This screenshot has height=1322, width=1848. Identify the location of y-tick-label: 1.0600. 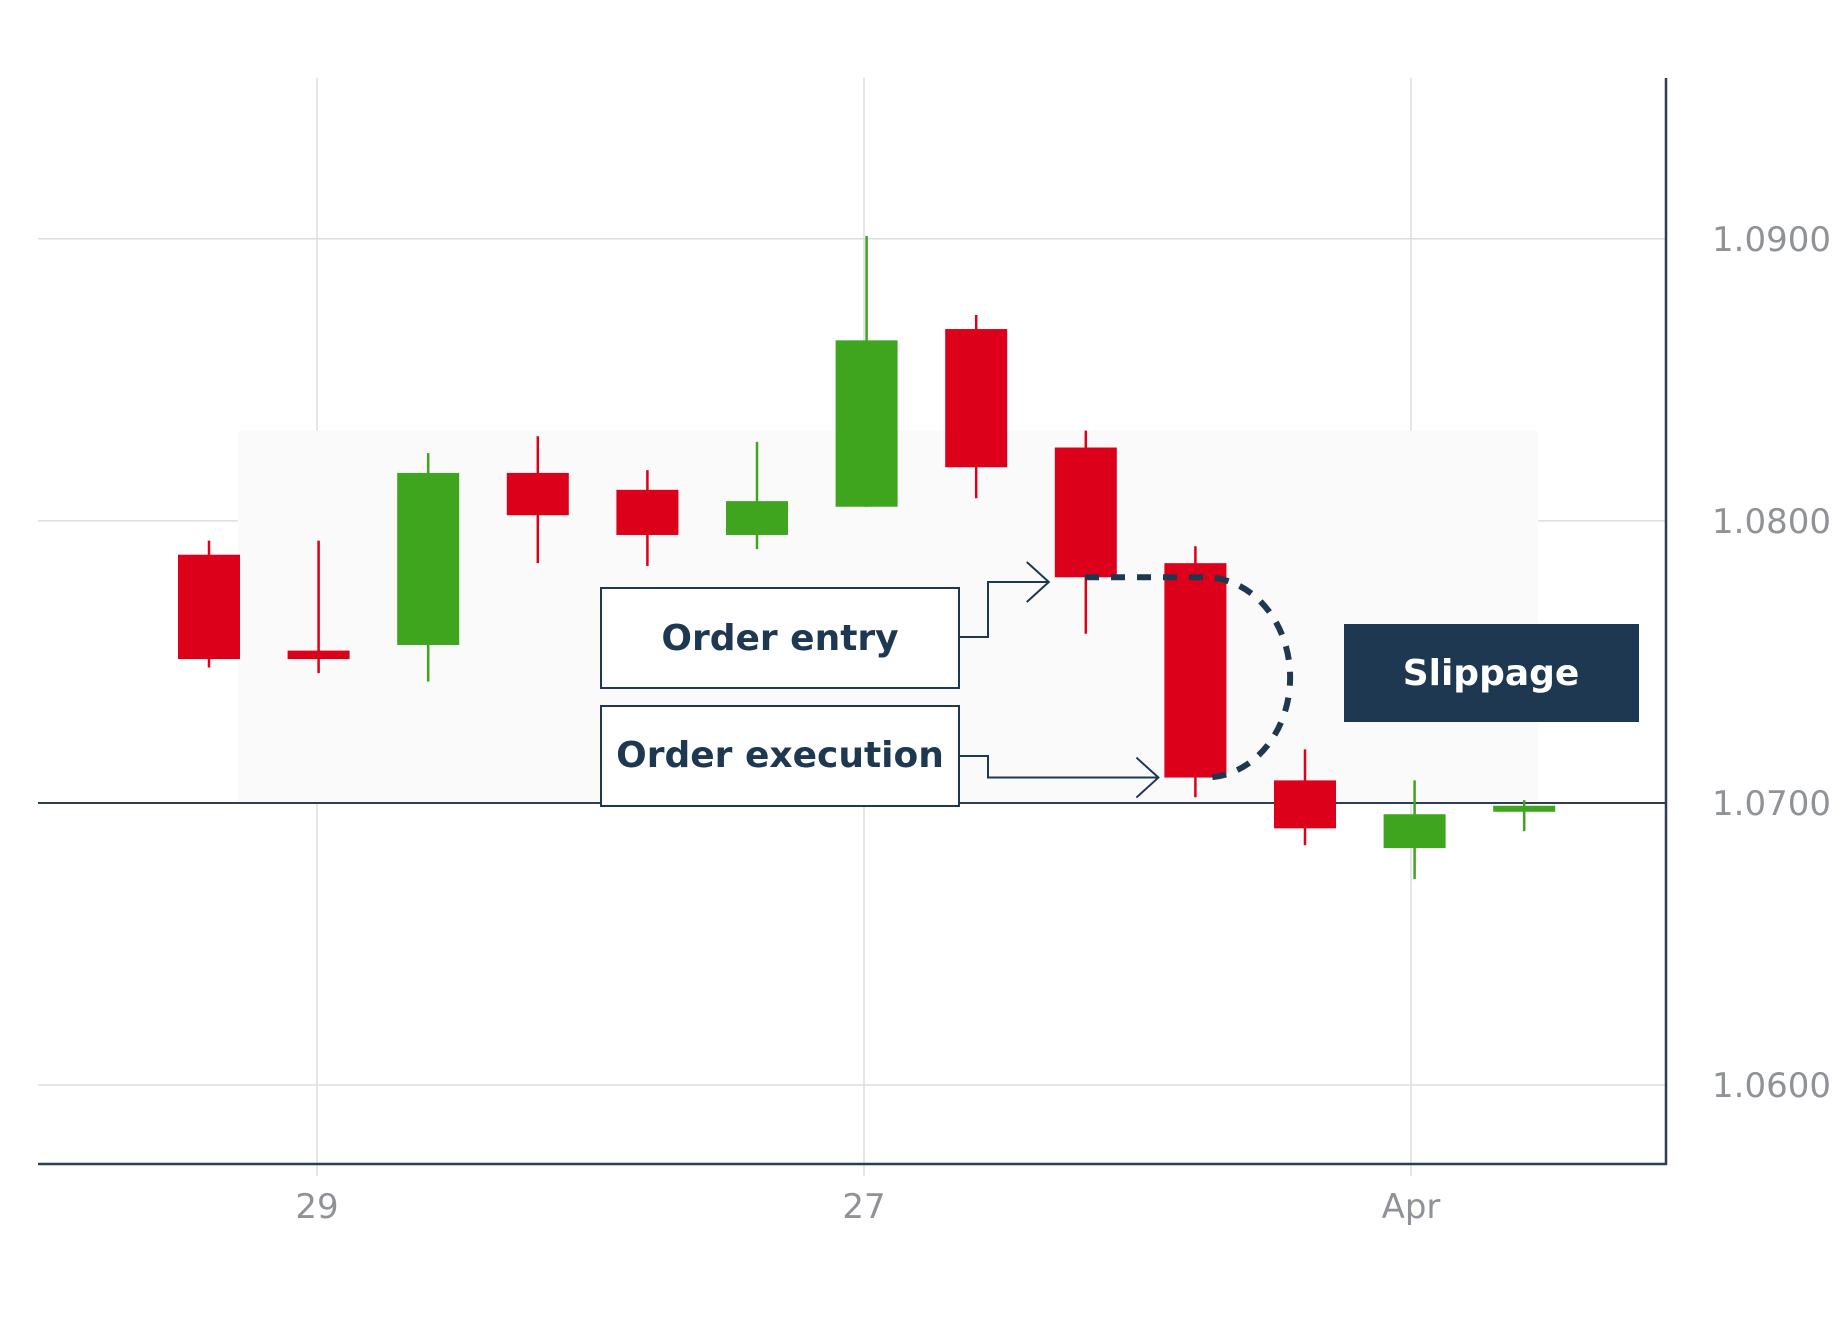
(1771, 1086).